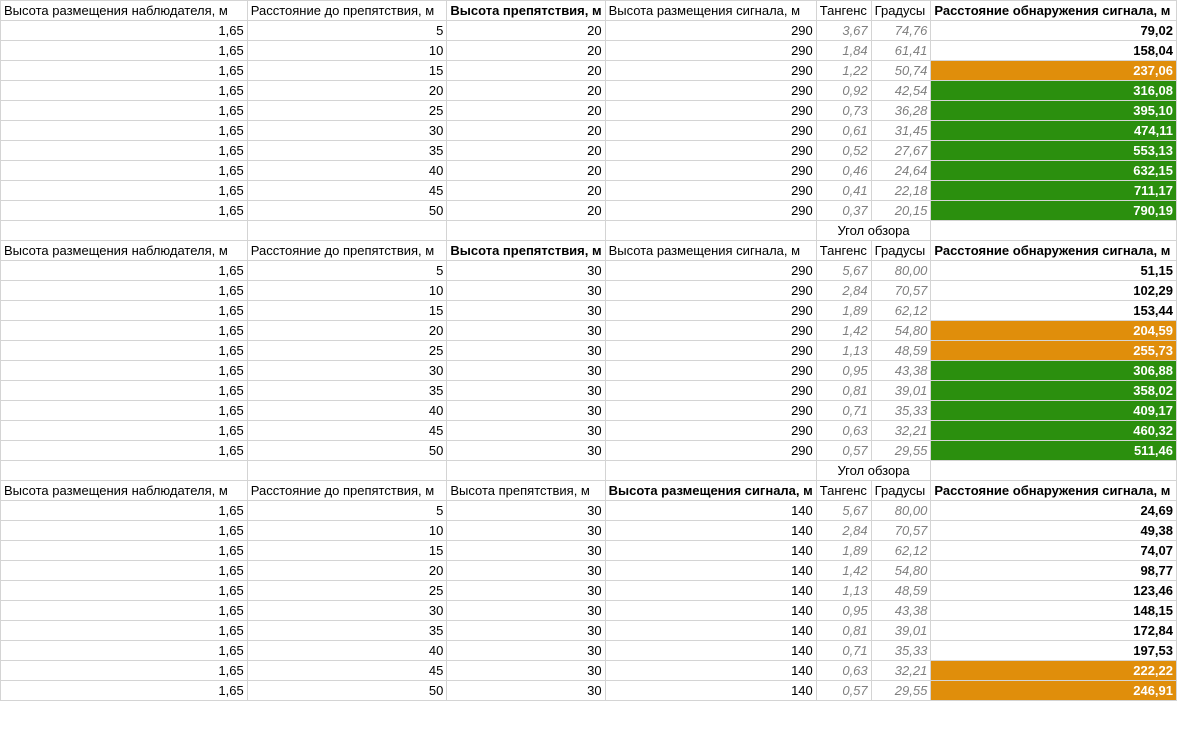 The height and width of the screenshot is (746, 1177). I want to click on detection-distance-cell: 222,22, so click(1053, 670).